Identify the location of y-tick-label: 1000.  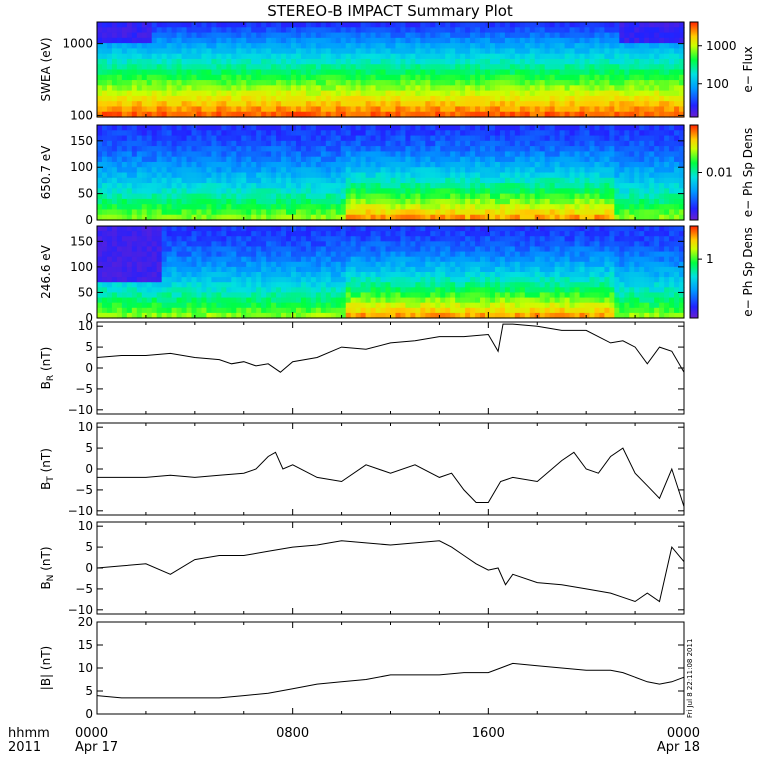
(77, 44).